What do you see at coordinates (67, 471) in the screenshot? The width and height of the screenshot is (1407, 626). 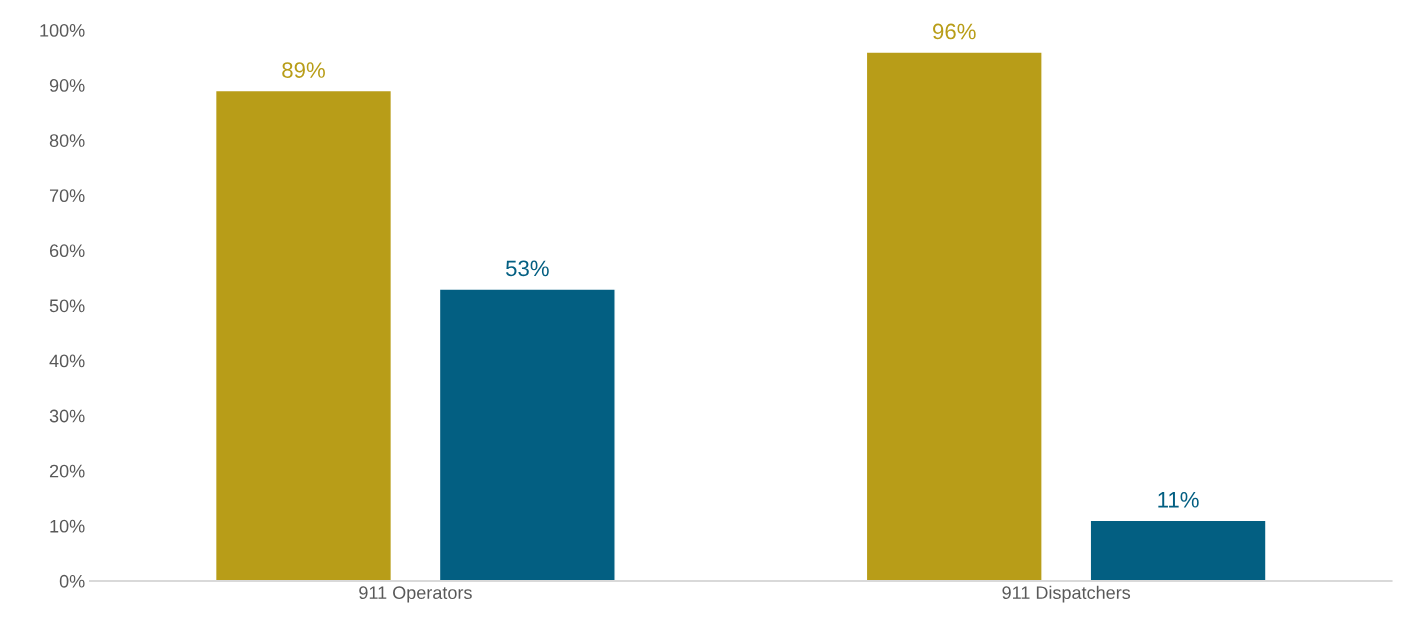 I see `y-tick-label: 20%` at bounding box center [67, 471].